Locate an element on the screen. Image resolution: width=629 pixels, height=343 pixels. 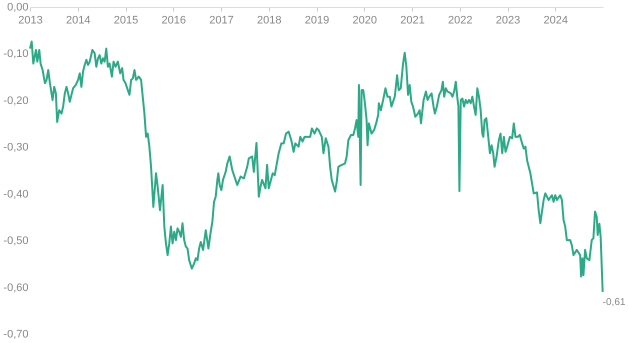
x-tick-label: 2016 is located at coordinates (174, 20).